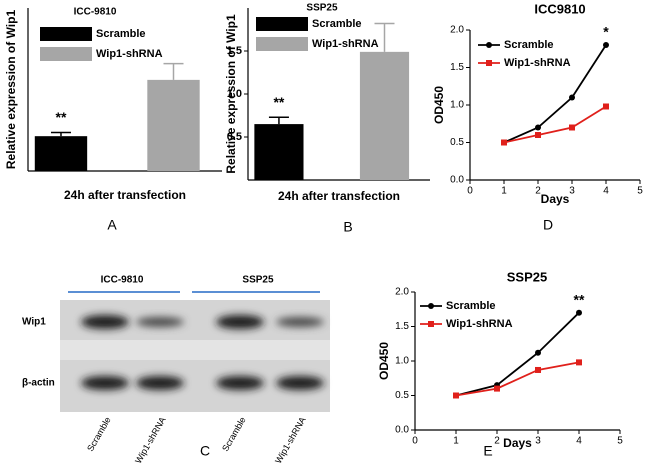 The image size is (648, 464). Describe the element at coordinates (38, 383) in the screenshot. I see `blot-row-label: β-actin` at that location.